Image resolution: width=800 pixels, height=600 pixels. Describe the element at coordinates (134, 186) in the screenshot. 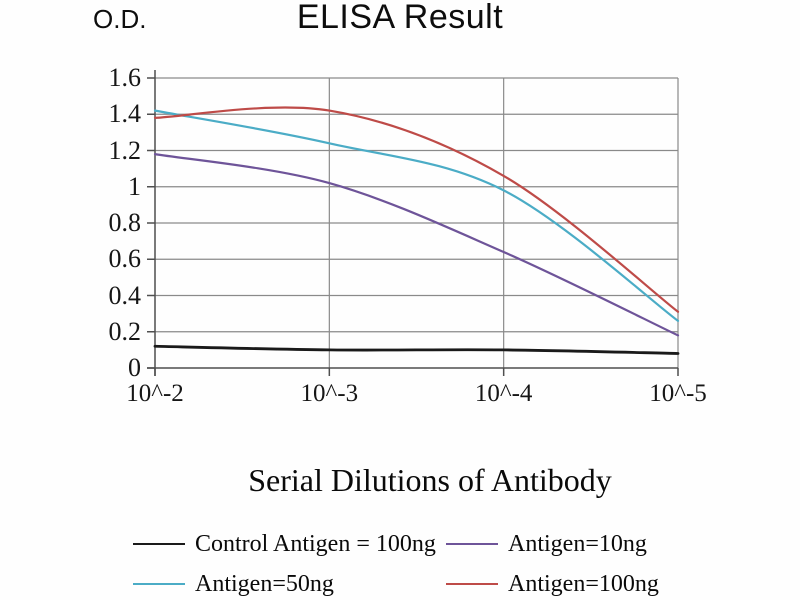

I see `y-tick-label: 1` at that location.